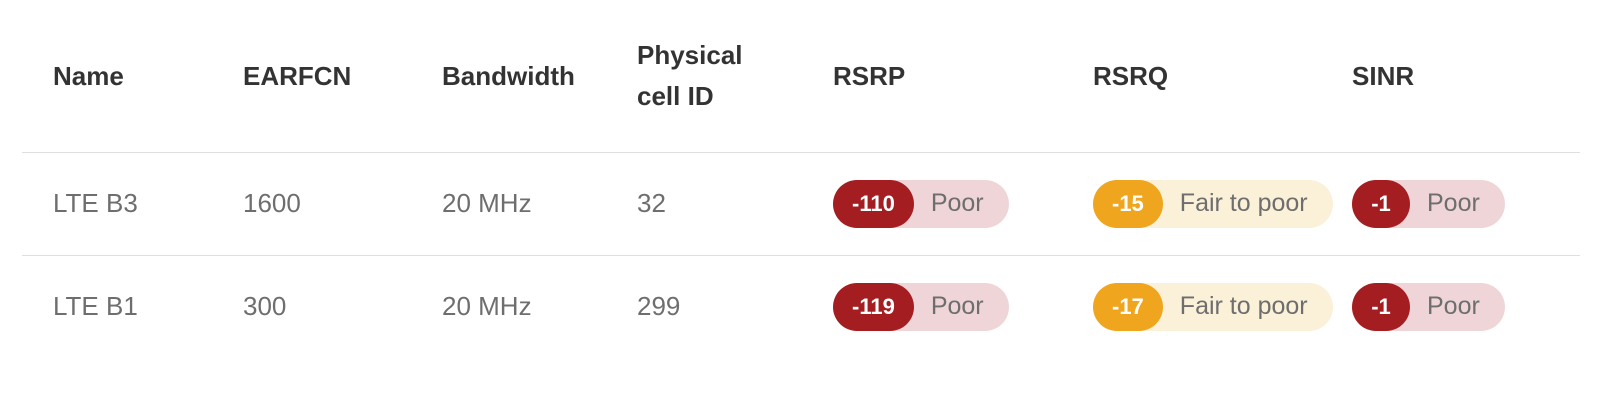 The image size is (1617, 414). I want to click on cell-earfcn: 1600, so click(272, 203).